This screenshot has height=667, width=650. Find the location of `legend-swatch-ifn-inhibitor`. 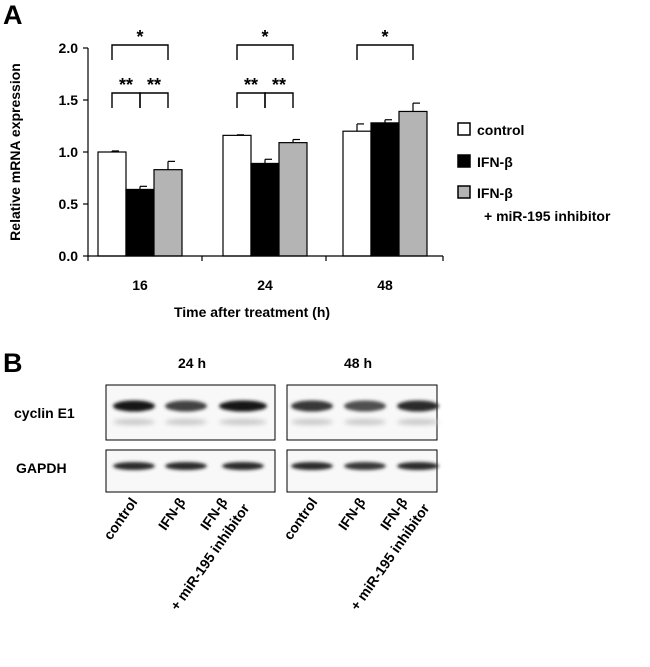

legend-swatch-ifn-inhibitor is located at coordinates (464, 192).